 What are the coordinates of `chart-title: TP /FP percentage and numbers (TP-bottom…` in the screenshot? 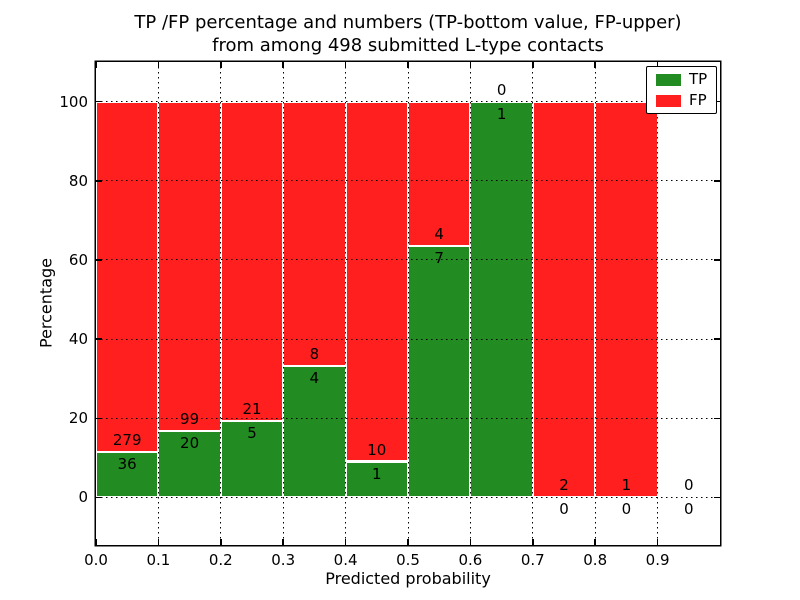 It's located at (408, 34).